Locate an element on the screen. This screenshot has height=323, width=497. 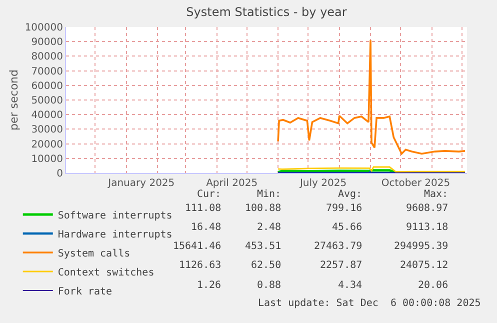
y-tick-label: 90000 is located at coordinates (47, 42).